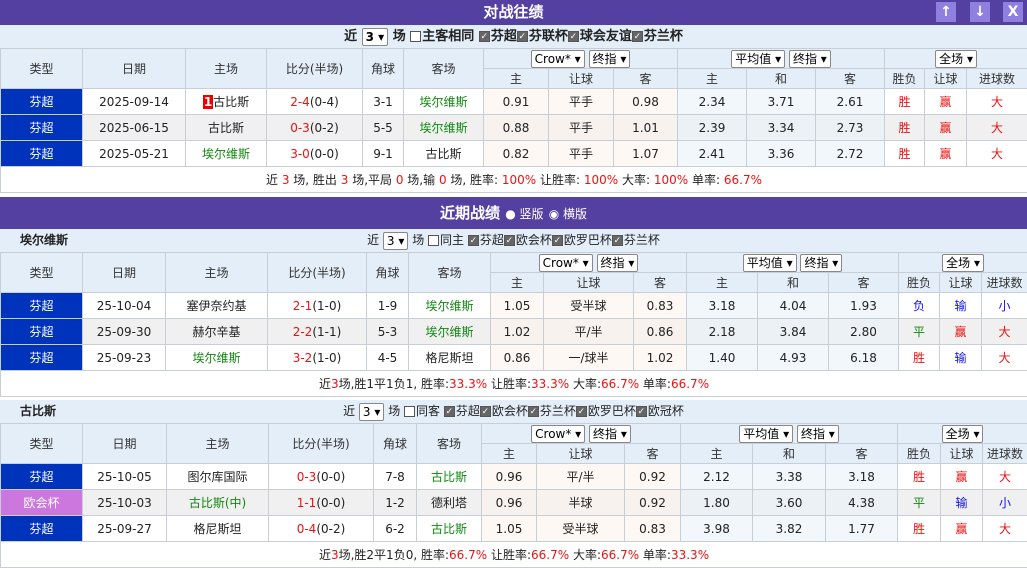 The image size is (1027, 568). Describe the element at coordinates (422, 411) in the screenshot. I see `same-venue-toggle: 同客` at that location.